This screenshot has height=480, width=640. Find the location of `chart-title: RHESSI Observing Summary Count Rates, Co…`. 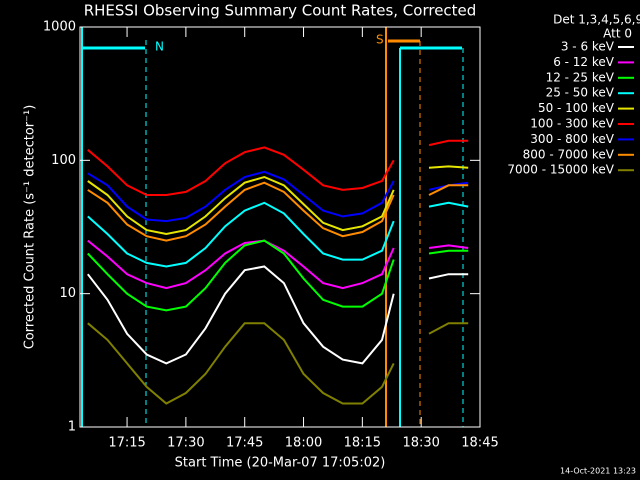

chart-title: RHESSI Observing Summary Count Rates, Co… is located at coordinates (280, 11).